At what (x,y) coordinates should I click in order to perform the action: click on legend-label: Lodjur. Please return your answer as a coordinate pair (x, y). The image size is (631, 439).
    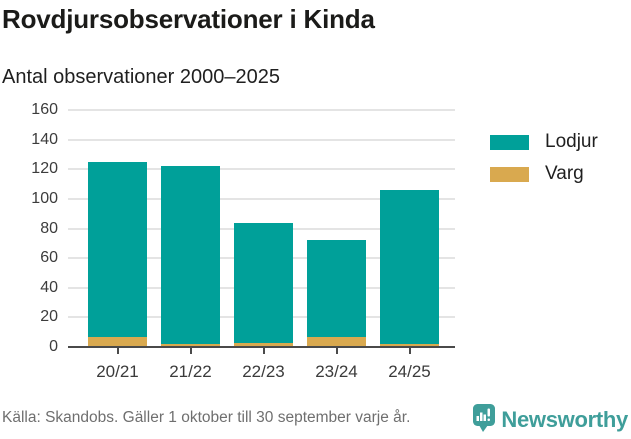
    Looking at the image, I should click on (571, 141).